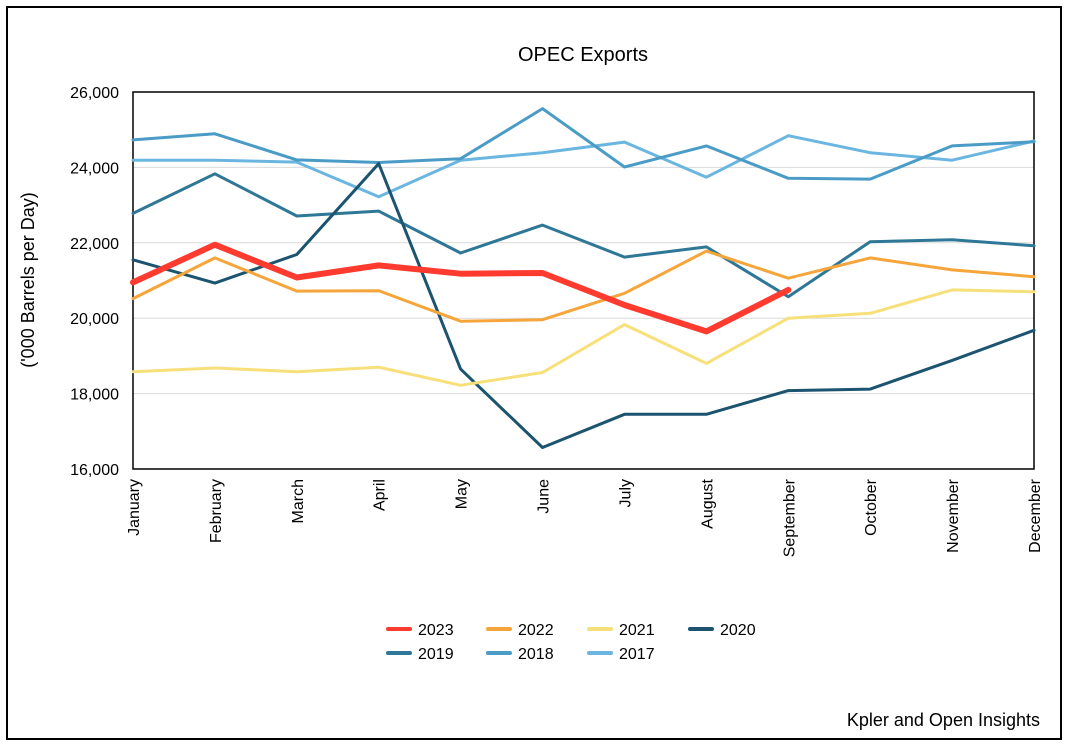  I want to click on legend-label: 2022, so click(536, 630).